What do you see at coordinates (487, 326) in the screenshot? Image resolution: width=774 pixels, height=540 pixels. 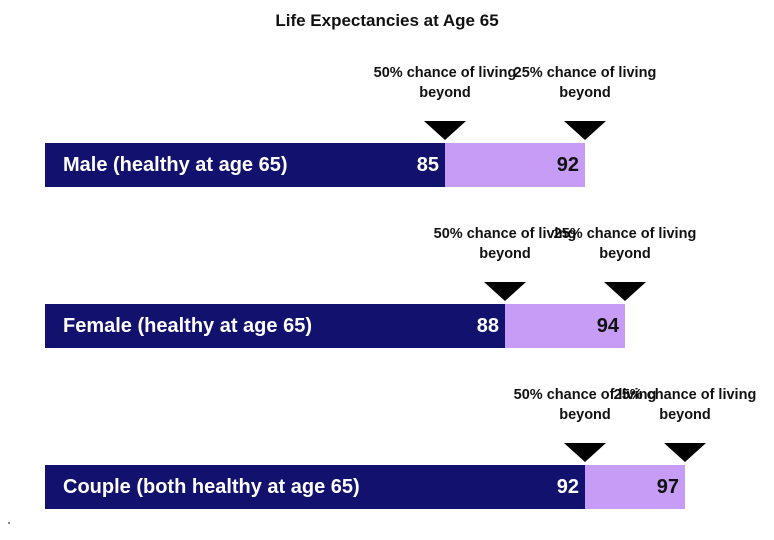 I see `median-age-label: 88` at bounding box center [487, 326].